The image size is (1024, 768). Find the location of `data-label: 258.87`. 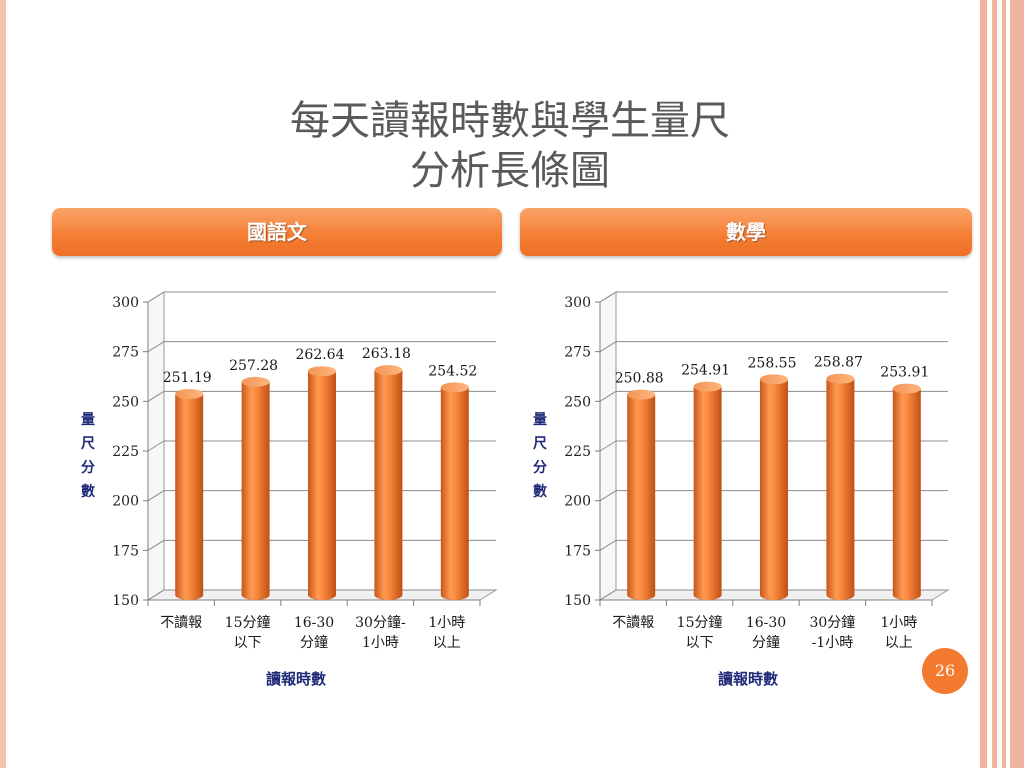

data-label: 258.87 is located at coordinates (838, 363).